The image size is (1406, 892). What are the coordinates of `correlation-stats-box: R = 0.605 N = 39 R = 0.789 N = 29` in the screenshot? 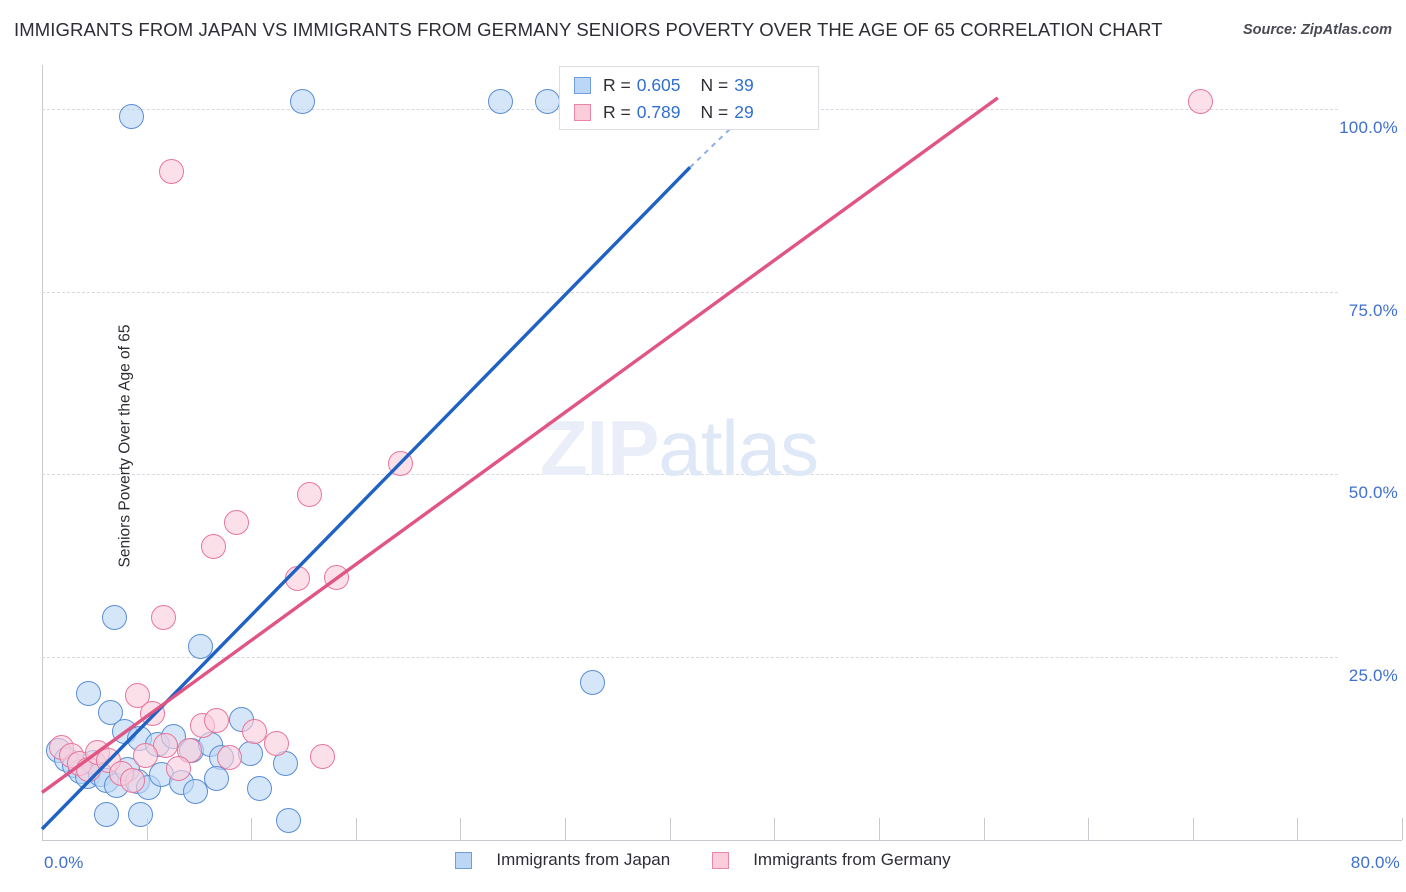 It's located at (689, 98).